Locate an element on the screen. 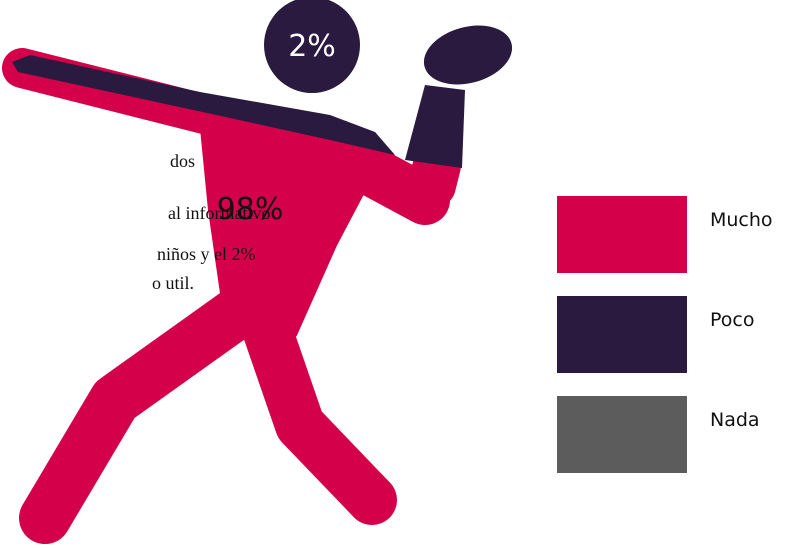 Image resolution: width=796 pixels, height=548 pixels. body-text: dos al informativo niños y el 2% o util. is located at coordinates (211, 222).